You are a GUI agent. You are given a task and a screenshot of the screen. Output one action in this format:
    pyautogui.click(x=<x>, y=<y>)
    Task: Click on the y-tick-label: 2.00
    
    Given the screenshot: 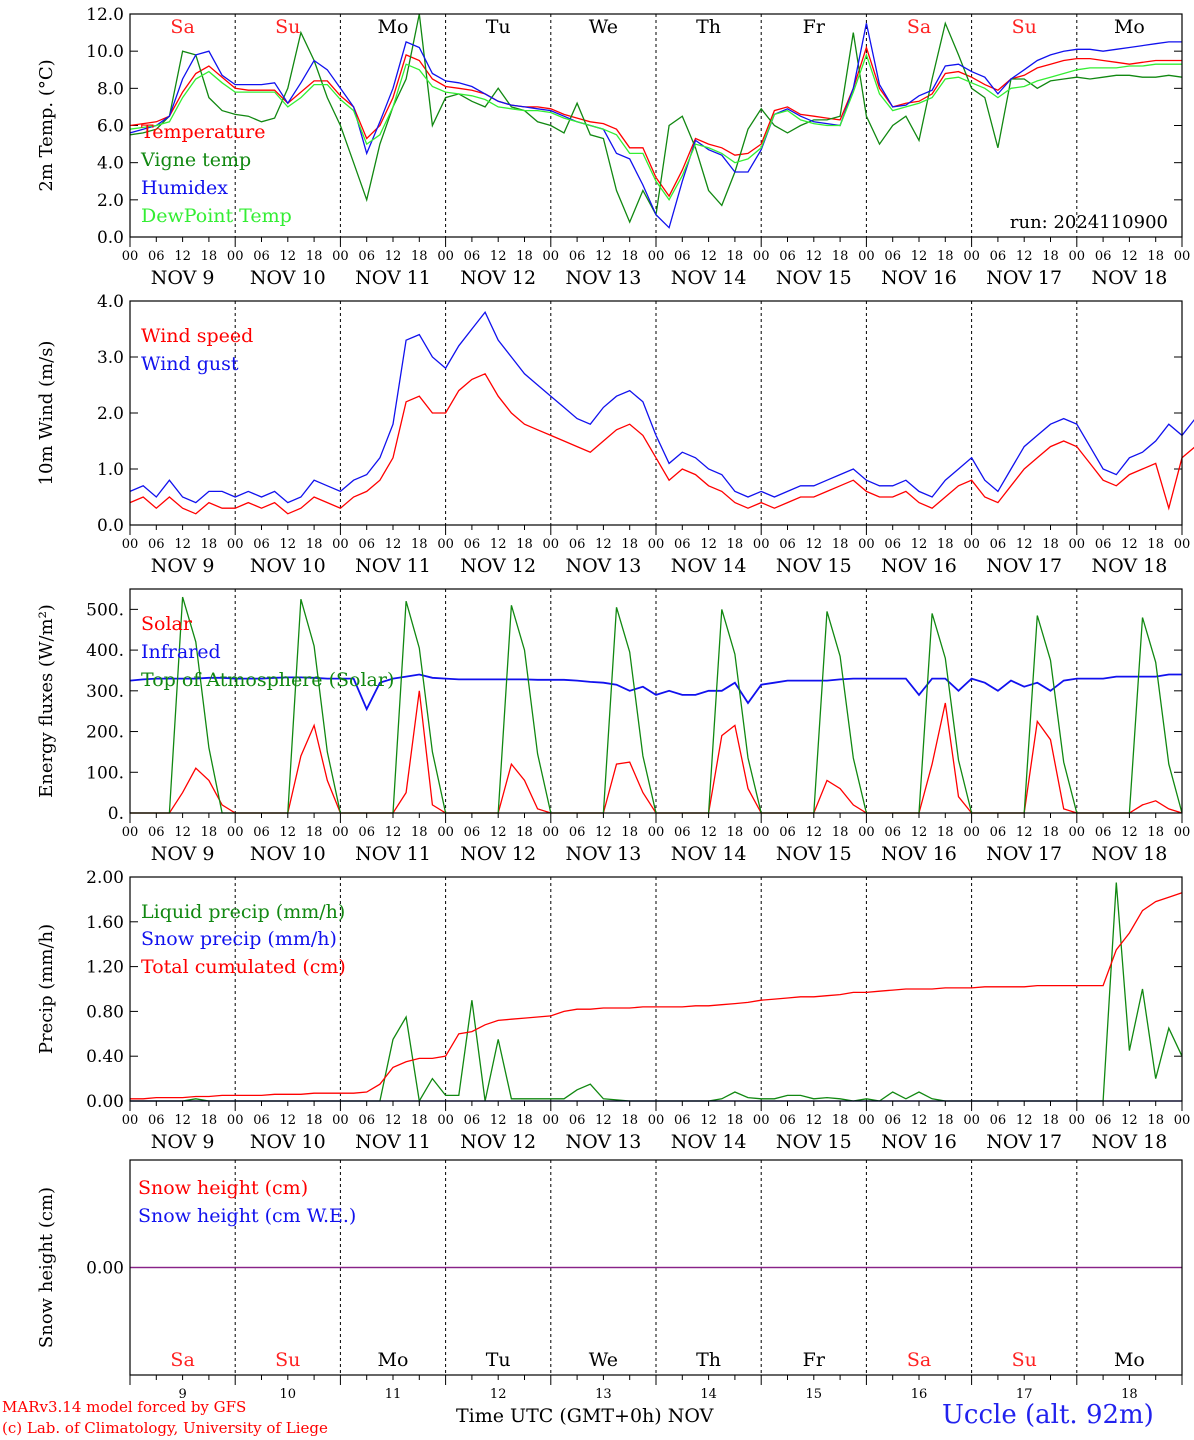 What is the action you would take?
    pyautogui.click(x=105, y=878)
    